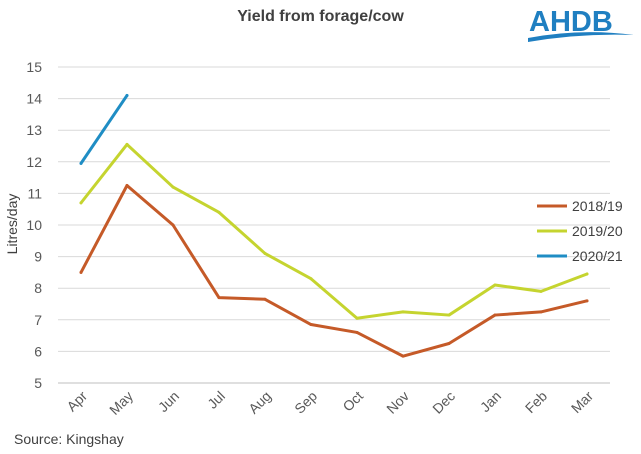 The width and height of the screenshot is (641, 454). I want to click on source-note: Source: Kingshay, so click(69, 439).